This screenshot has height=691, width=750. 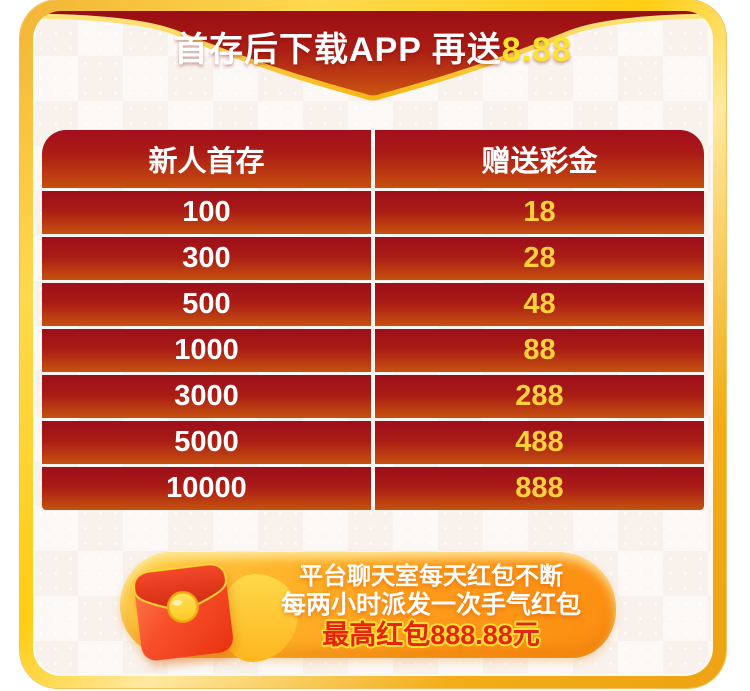 What do you see at coordinates (539, 304) in the screenshot?
I see `bonus-value: 48` at bounding box center [539, 304].